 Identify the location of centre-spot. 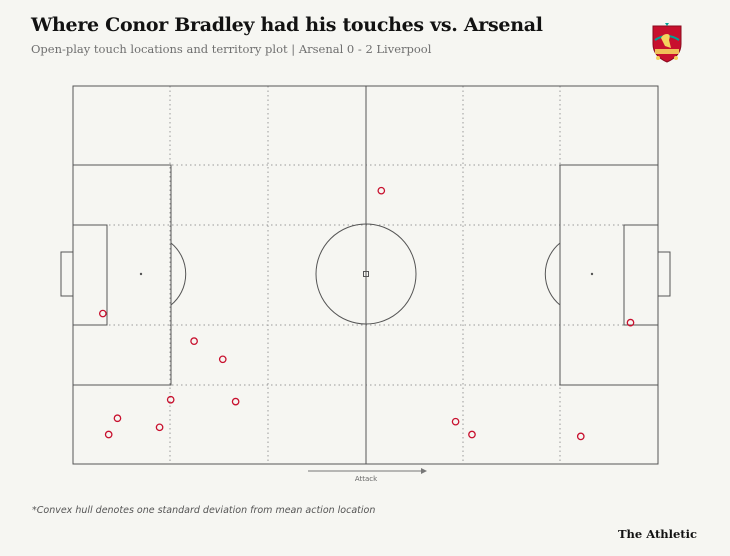
(366, 274).